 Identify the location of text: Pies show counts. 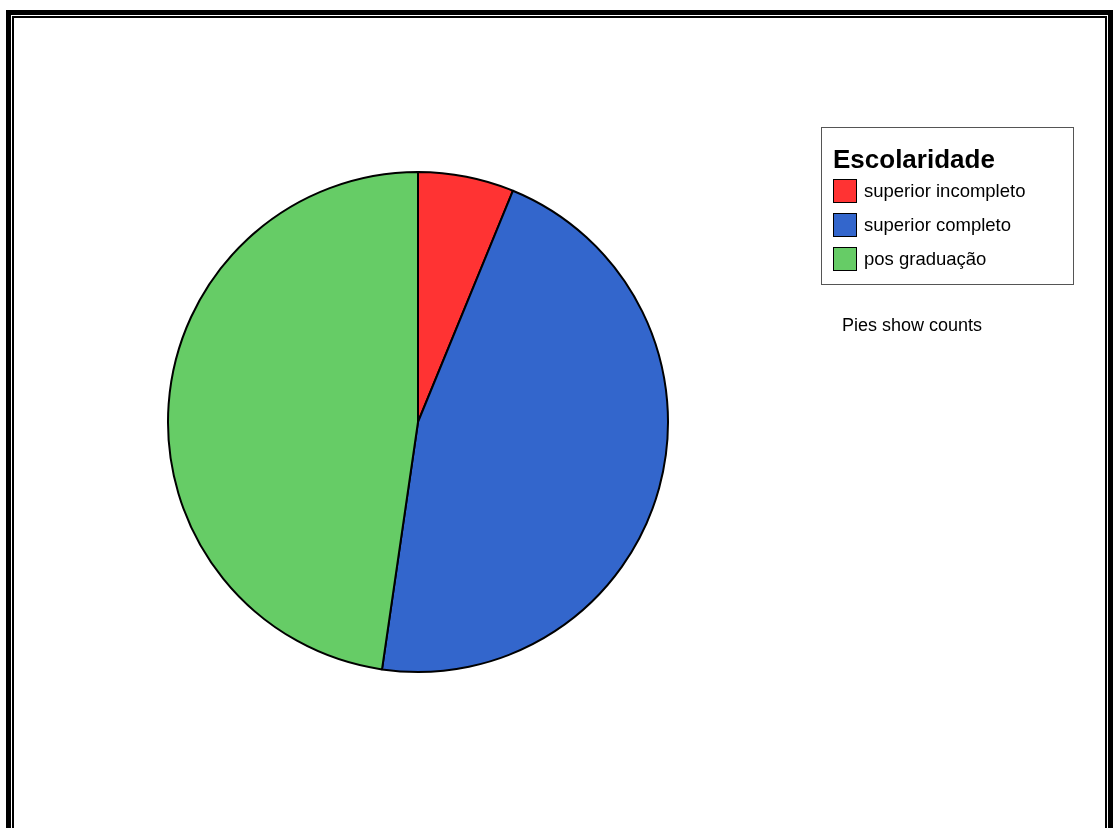
(912, 325).